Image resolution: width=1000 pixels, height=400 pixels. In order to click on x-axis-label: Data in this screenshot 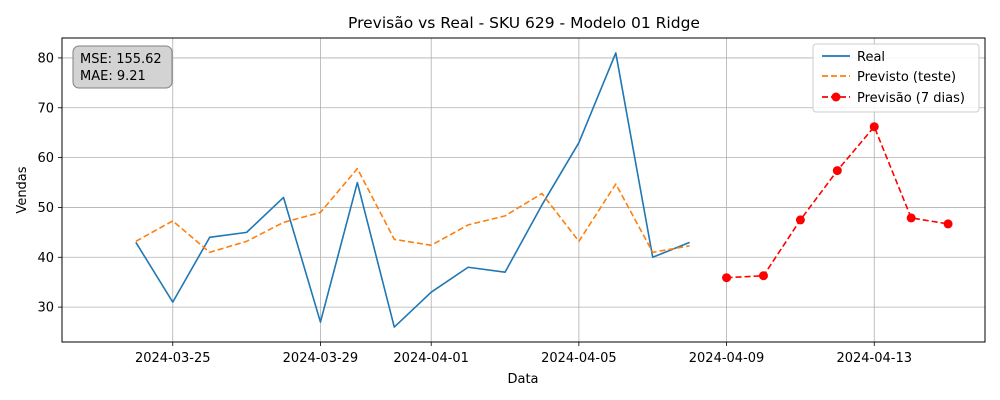, I will do `click(522, 379)`.